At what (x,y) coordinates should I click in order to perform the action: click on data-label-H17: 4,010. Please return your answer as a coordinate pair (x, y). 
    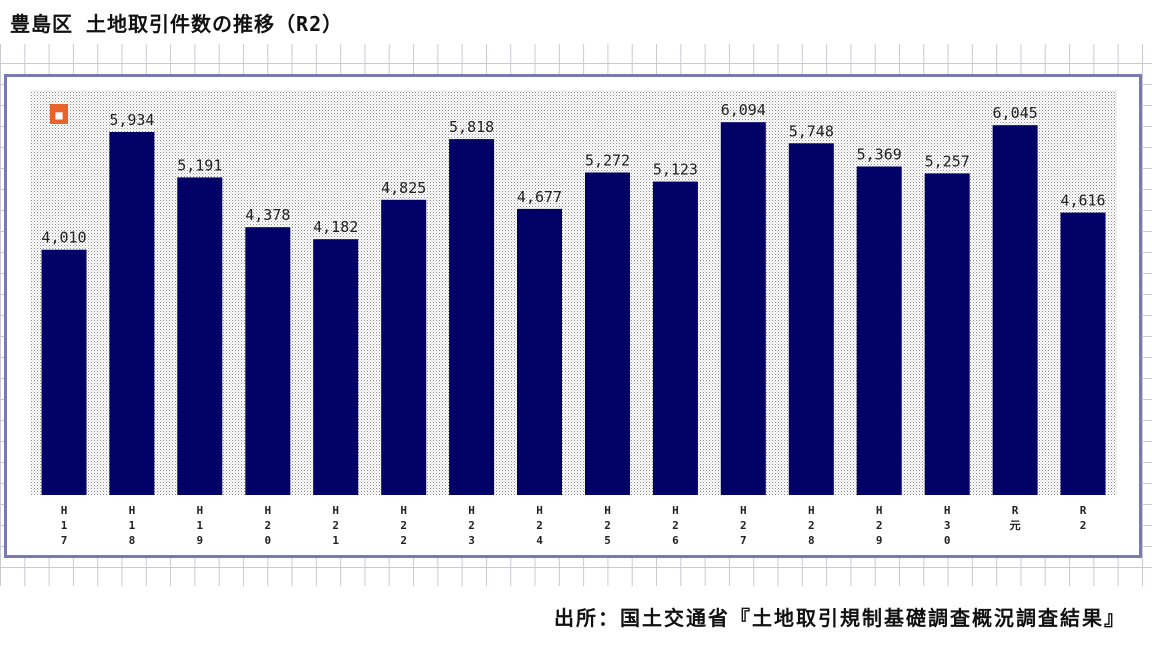
    Looking at the image, I should click on (63, 238).